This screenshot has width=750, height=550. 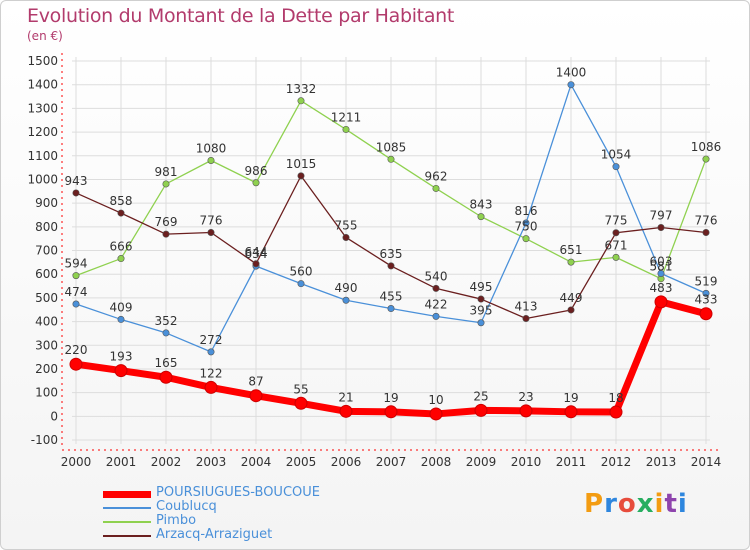 I want to click on data-label: 519, so click(x=706, y=281).